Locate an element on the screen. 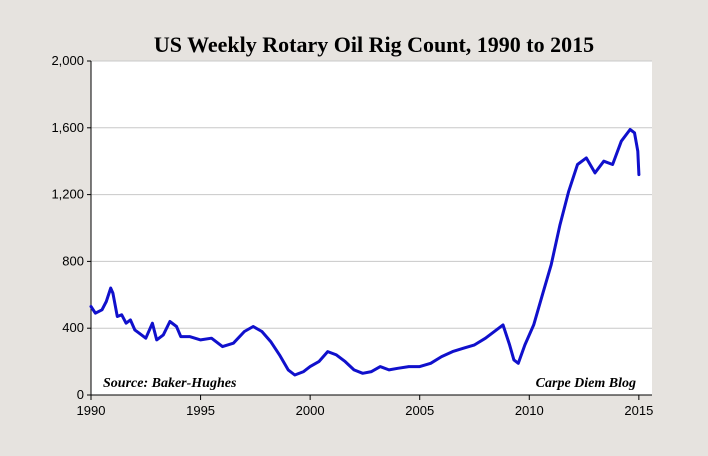 This screenshot has width=708, height=456. x-tick-label: 2000 is located at coordinates (310, 410).